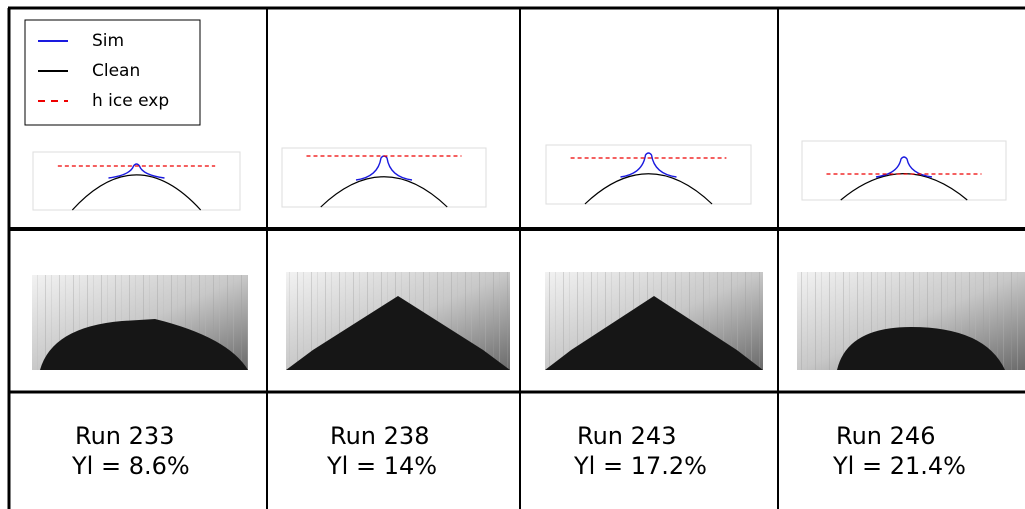 The width and height of the screenshot is (1025, 509). Describe the element at coordinates (640, 466) in the screenshot. I see `yl-label: Yl = 17.2%` at that location.